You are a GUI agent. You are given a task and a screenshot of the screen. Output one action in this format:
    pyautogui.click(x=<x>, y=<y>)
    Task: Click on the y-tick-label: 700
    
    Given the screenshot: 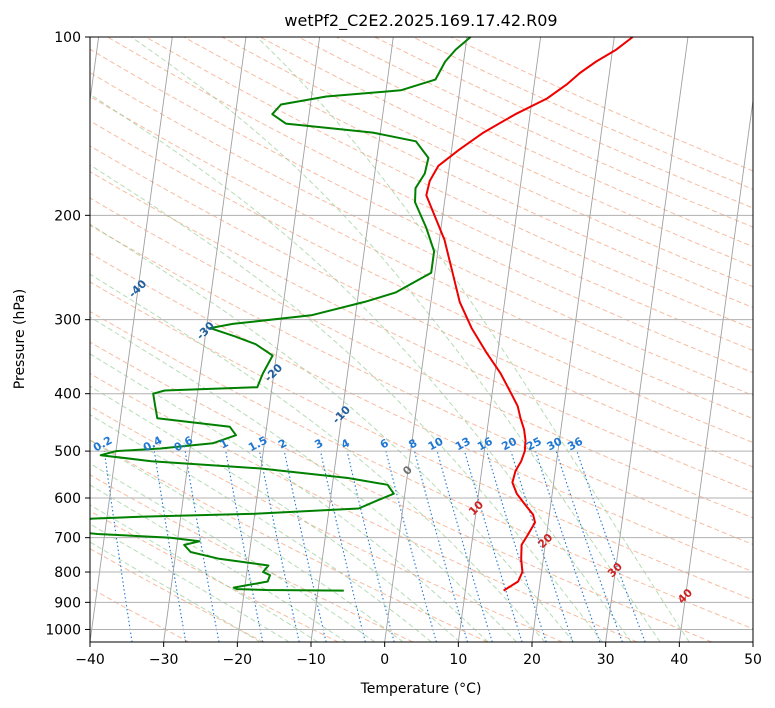 What is the action you would take?
    pyautogui.click(x=67, y=539)
    